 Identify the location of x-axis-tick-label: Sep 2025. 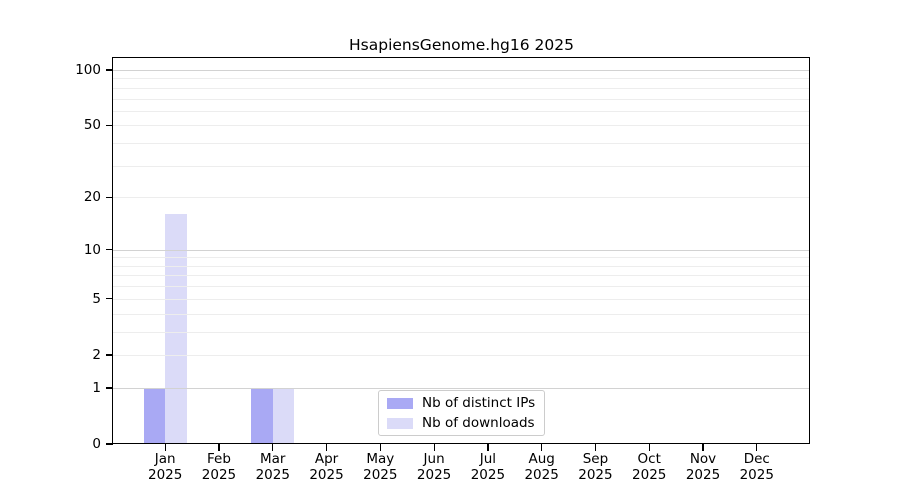
(595, 467).